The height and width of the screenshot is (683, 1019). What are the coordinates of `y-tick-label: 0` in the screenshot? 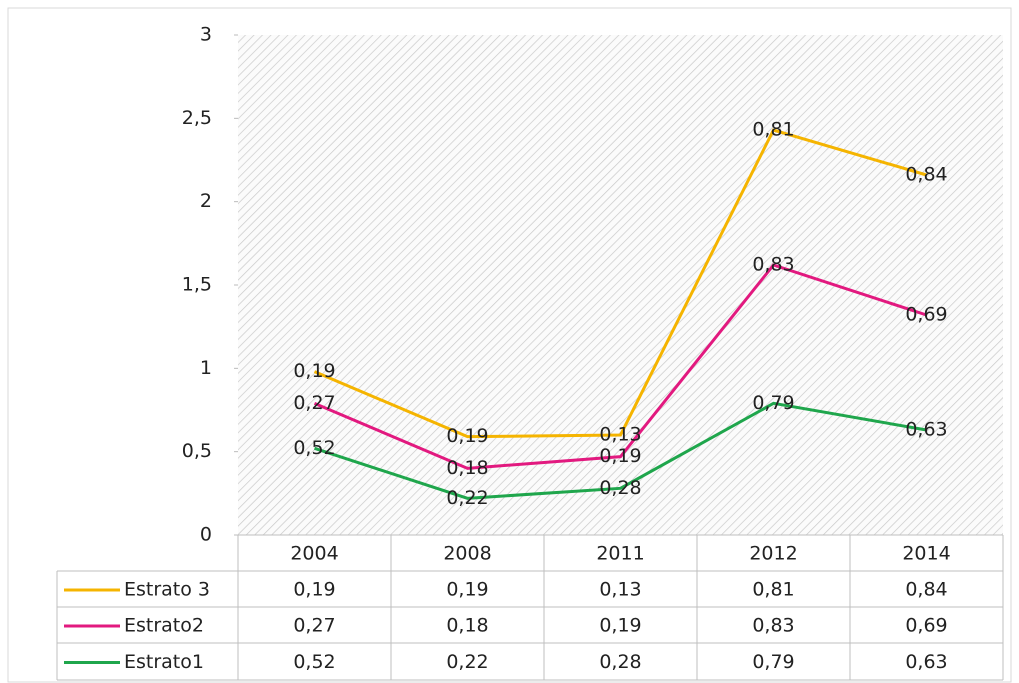 It's located at (206, 535).